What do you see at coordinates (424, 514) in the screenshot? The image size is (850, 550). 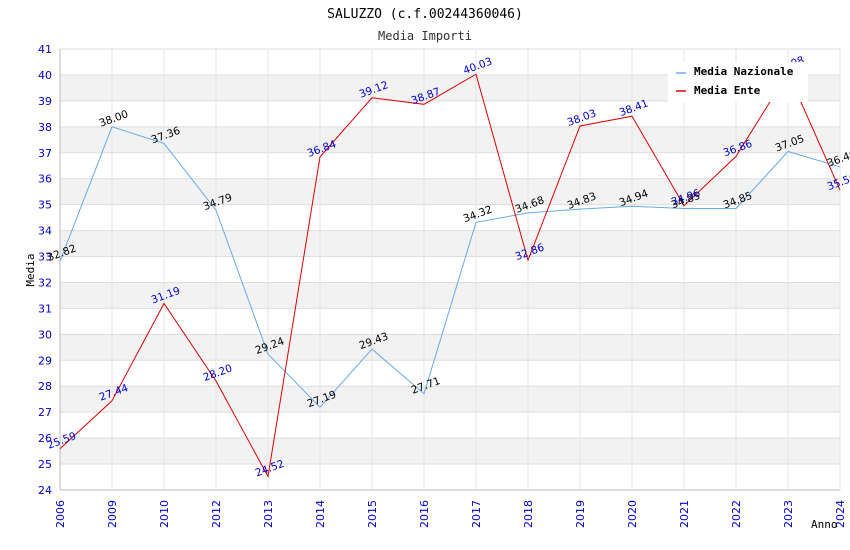 I see `x-tick-label: 2016` at bounding box center [424, 514].